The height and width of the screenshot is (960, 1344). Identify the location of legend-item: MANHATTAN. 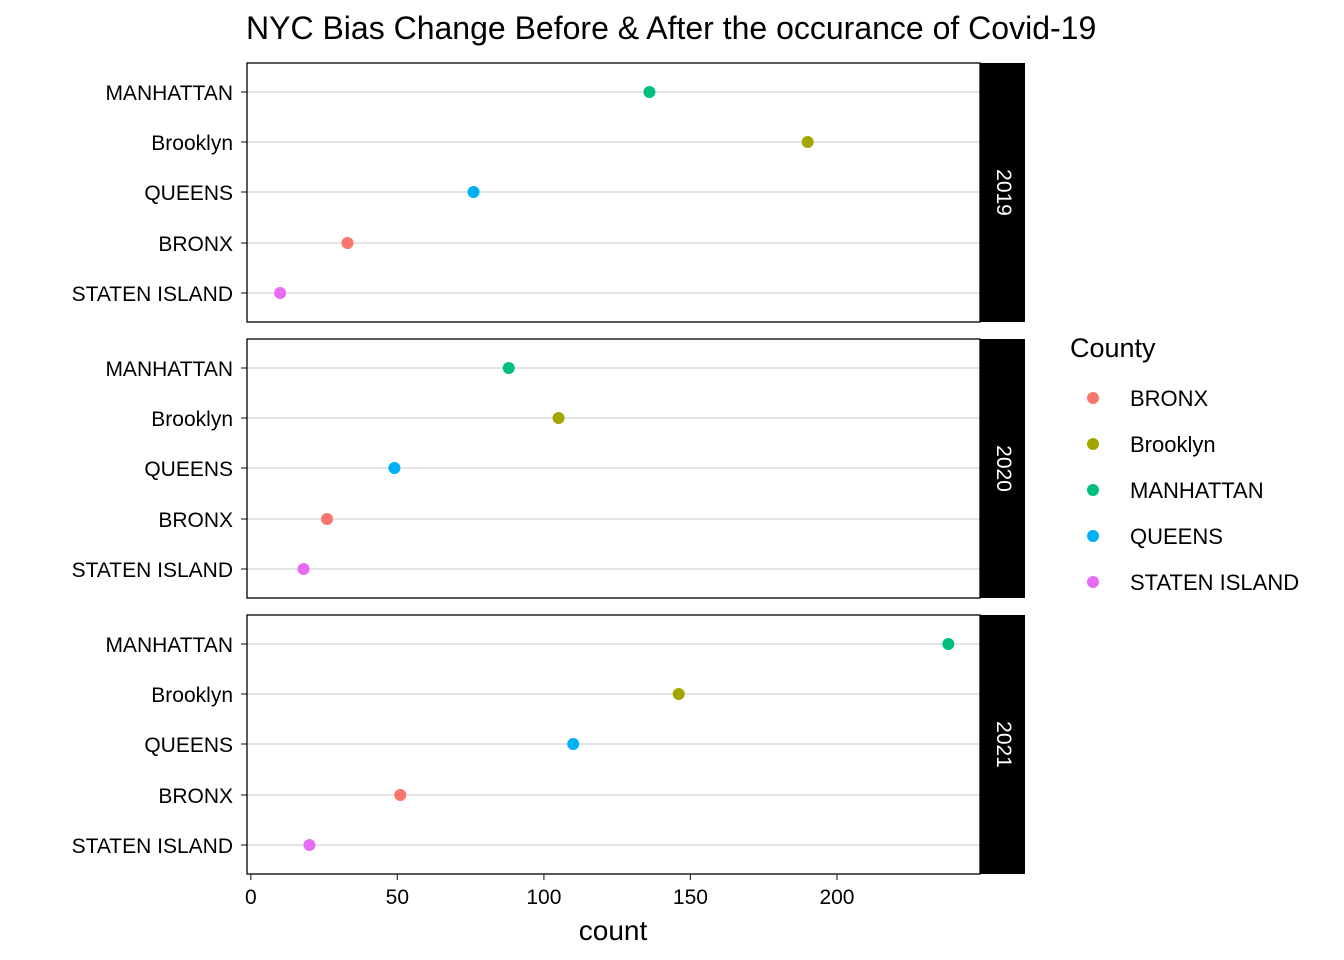
(1175, 490).